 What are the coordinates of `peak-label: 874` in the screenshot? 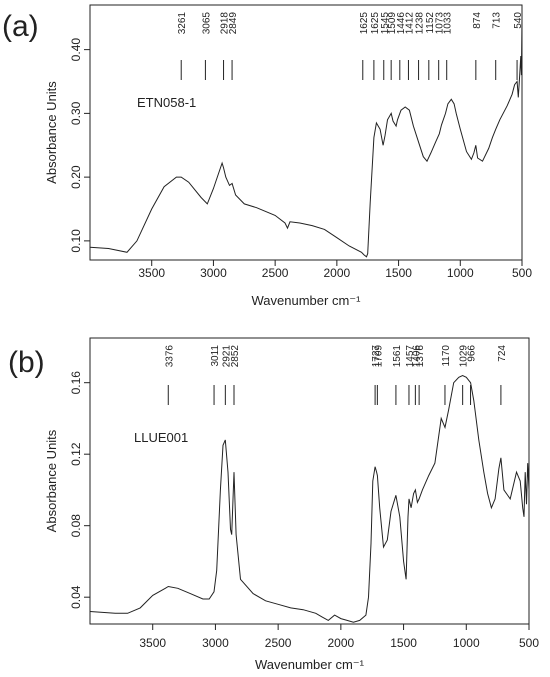 It's located at (477, 20).